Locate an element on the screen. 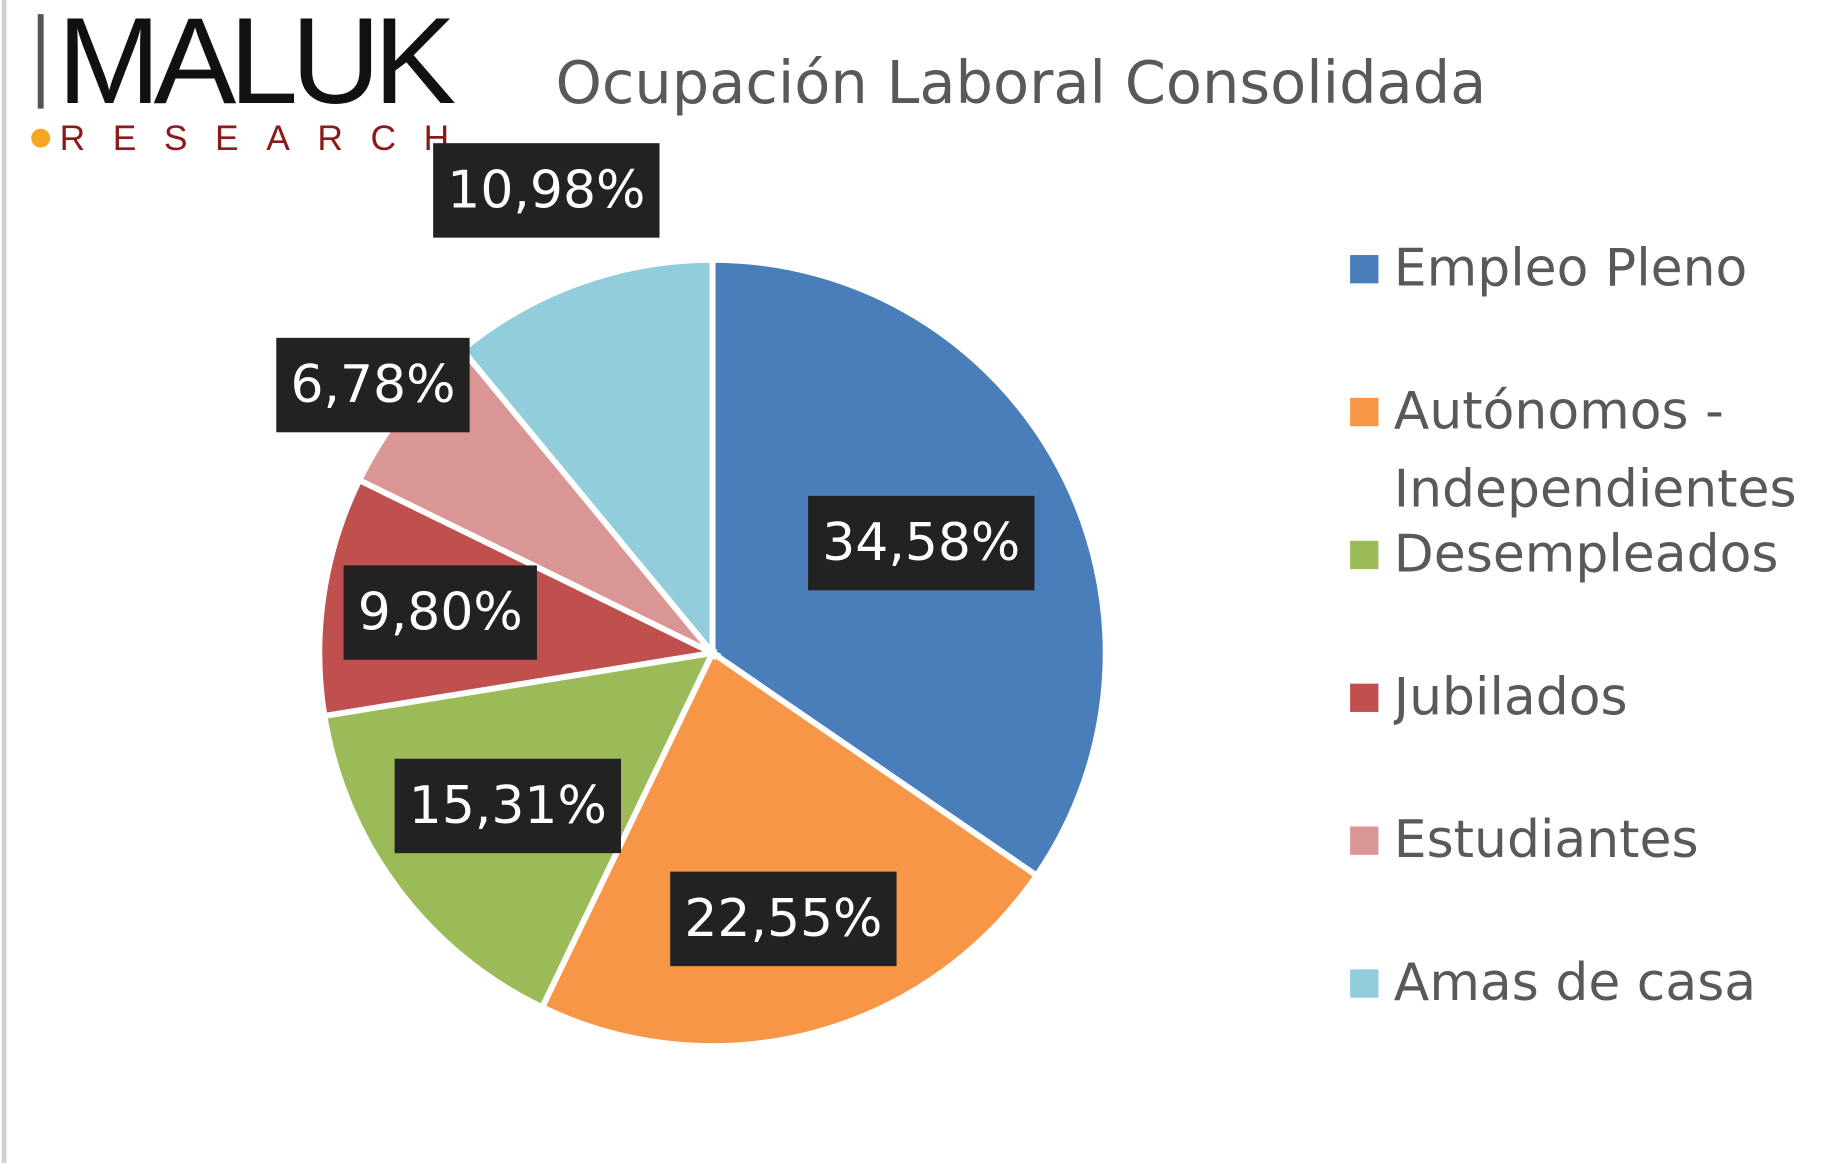 The width and height of the screenshot is (1843, 1163). data-label-text: 9,80% is located at coordinates (440, 613).